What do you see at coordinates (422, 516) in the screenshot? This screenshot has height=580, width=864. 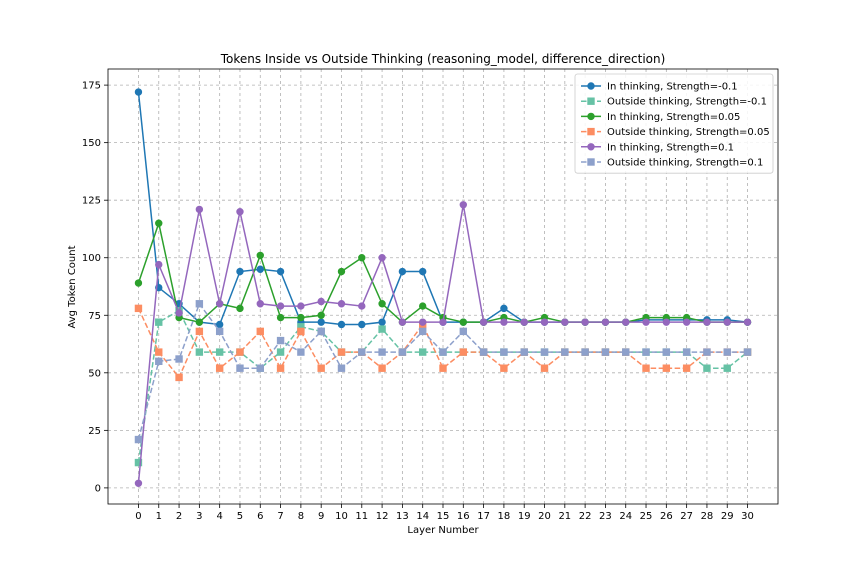 I see `x-tick-label: 14` at bounding box center [422, 516].